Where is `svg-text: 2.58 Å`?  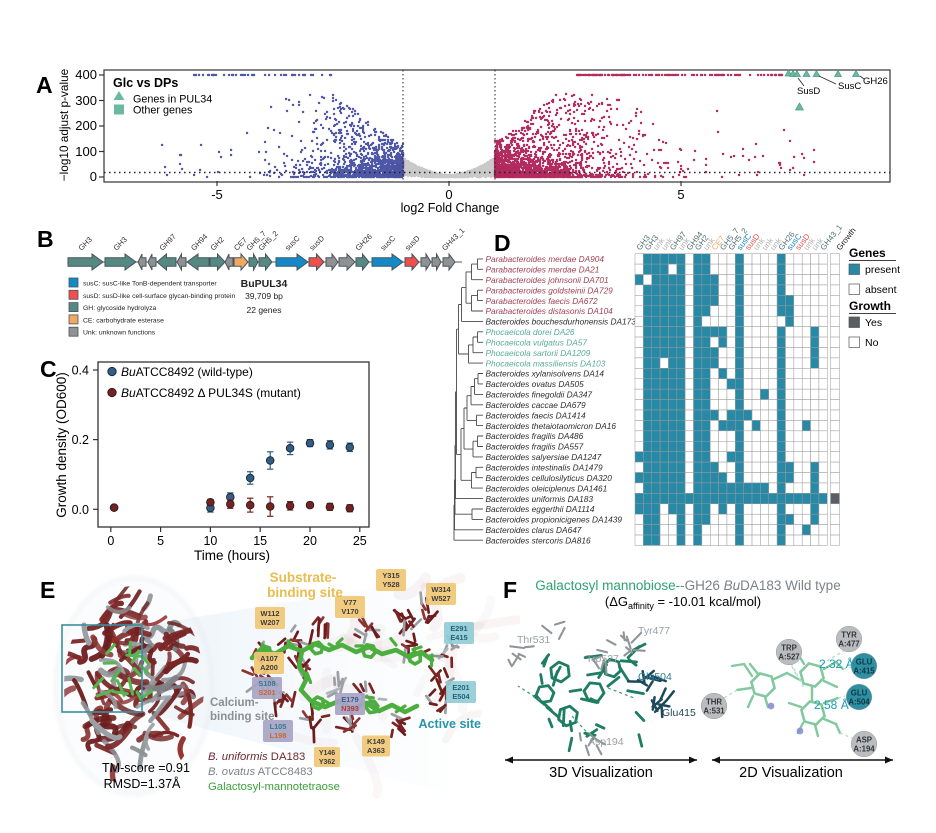 svg-text: 2.58 Å is located at coordinates (831, 704).